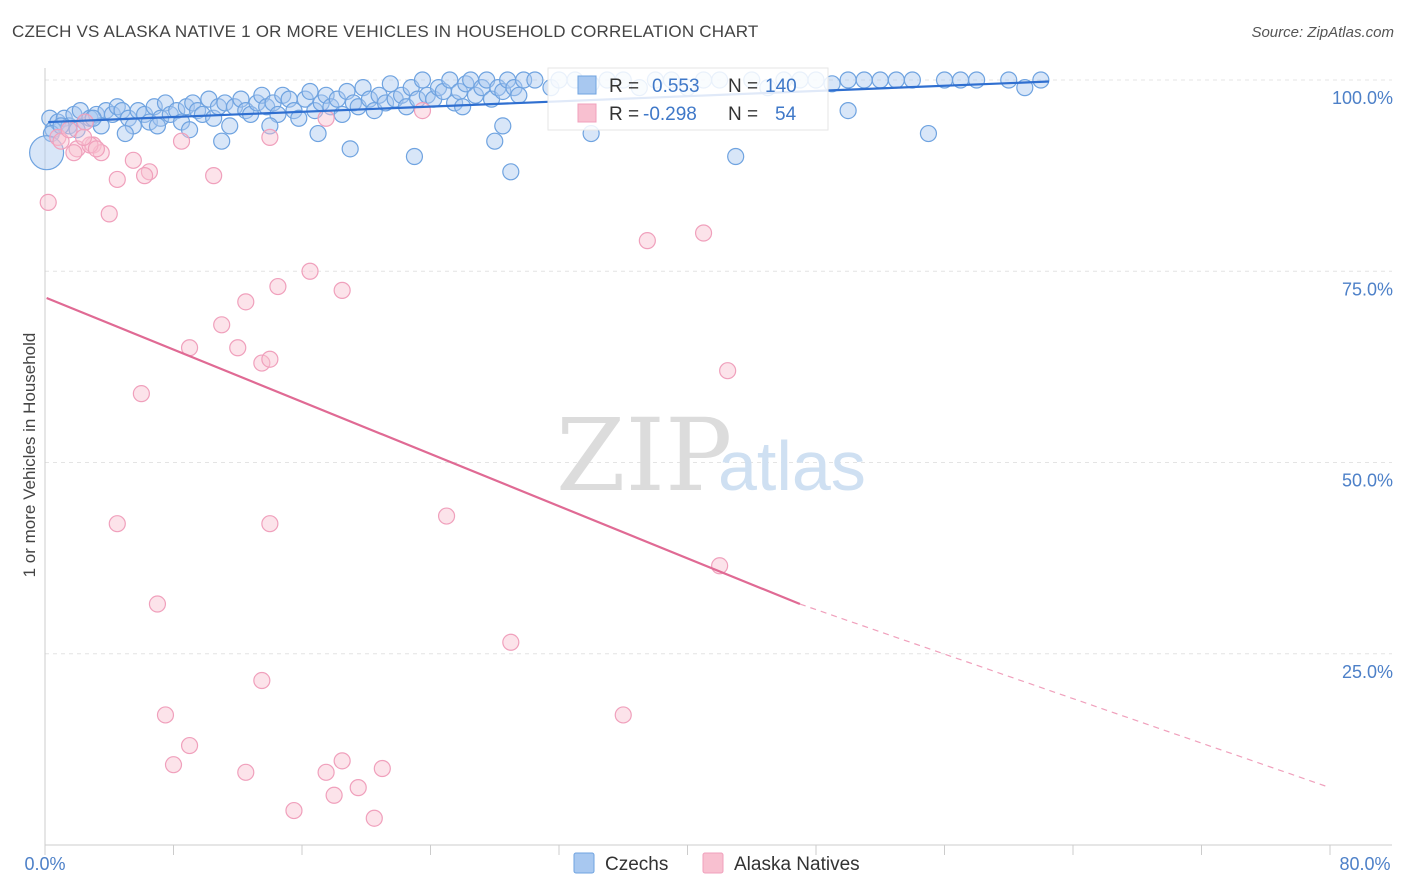  I want to click on y-tick-label: 50.0%, so click(1367, 481).